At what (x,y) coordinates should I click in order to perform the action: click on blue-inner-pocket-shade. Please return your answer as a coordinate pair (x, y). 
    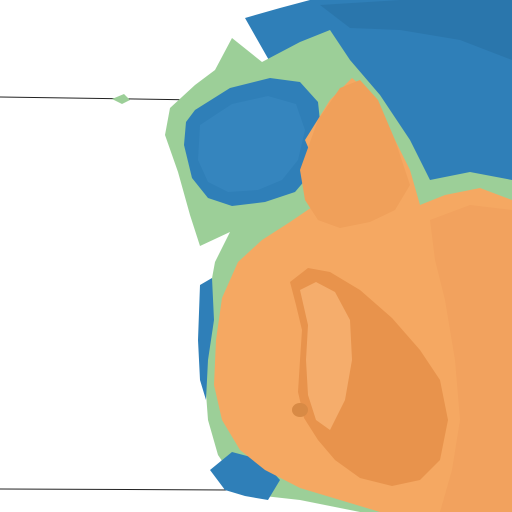
    Looking at the image, I should click on (251, 144).